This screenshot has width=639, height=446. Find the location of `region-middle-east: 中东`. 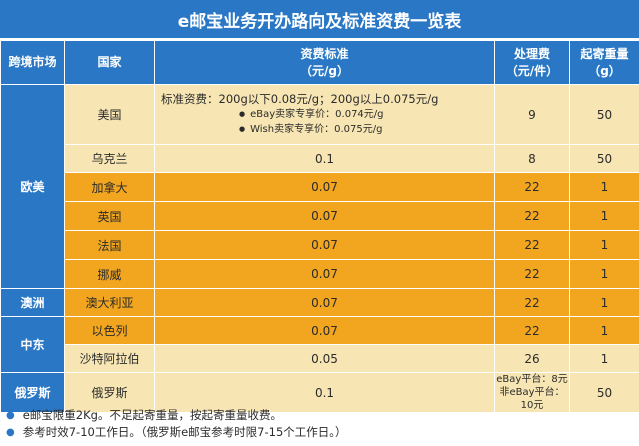

region-middle-east: 中东 is located at coordinates (32, 344).